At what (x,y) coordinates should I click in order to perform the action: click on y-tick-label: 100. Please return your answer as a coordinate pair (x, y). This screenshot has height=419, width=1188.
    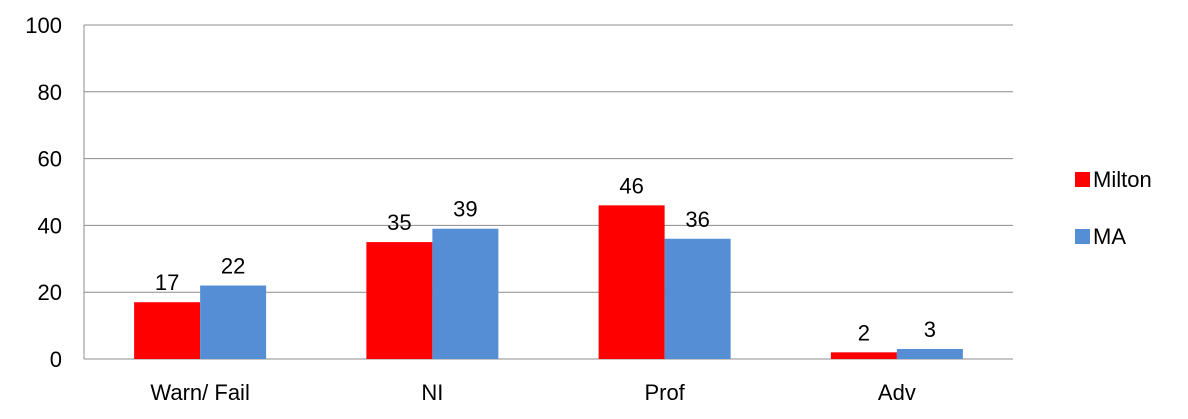
    Looking at the image, I should click on (43, 25).